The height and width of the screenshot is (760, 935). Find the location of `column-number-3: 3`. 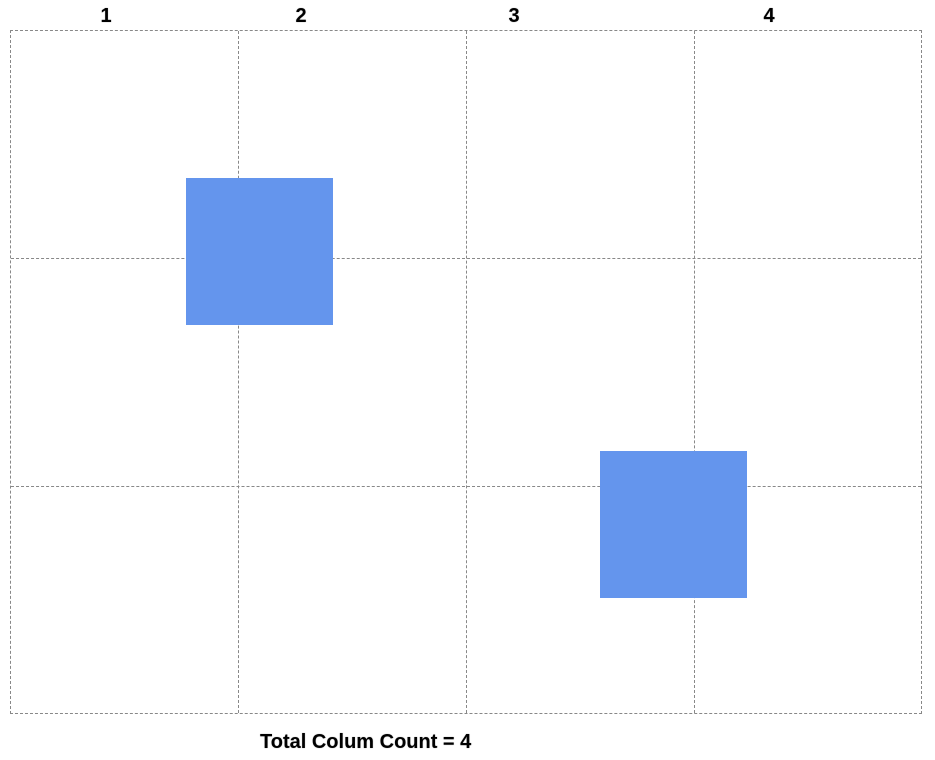

column-number-3: 3 is located at coordinates (514, 16).